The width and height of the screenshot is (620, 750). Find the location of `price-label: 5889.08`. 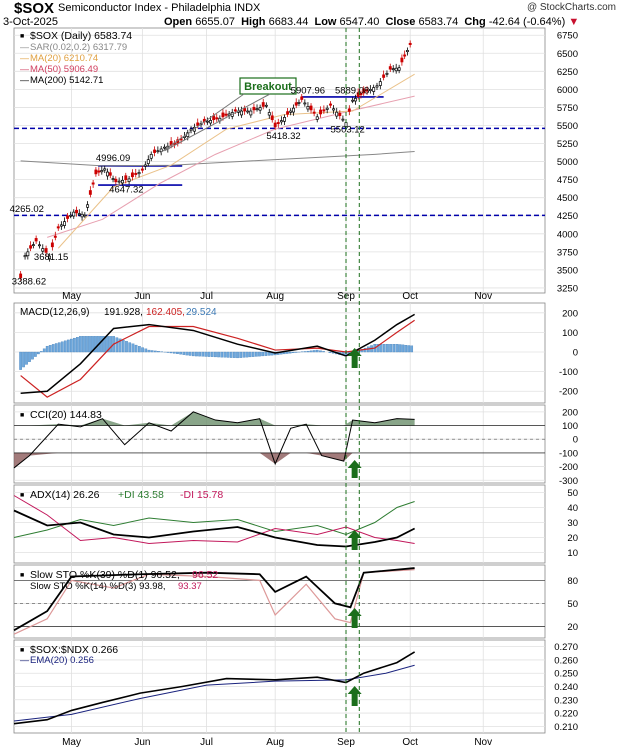

price-label: 5889.08 is located at coordinates (352, 91).